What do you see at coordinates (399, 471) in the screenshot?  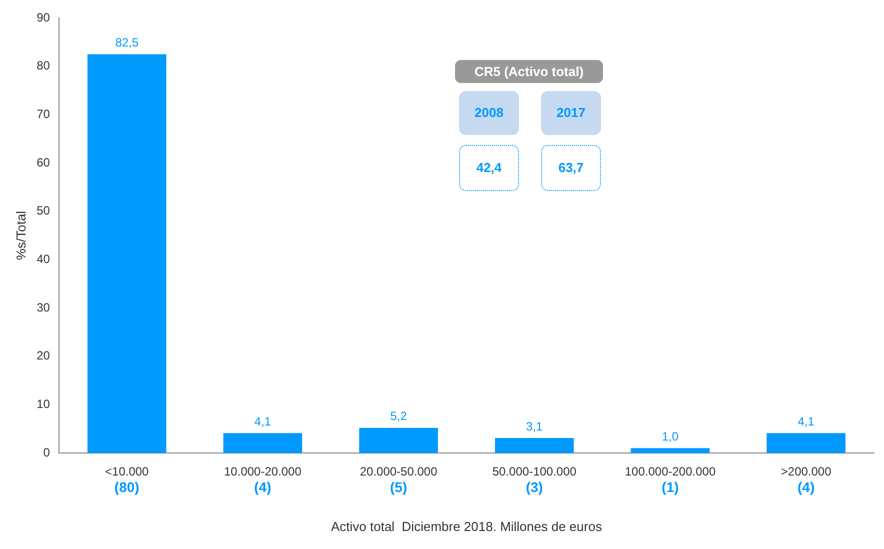 I see `x-tick-label: 20.000-50.000` at bounding box center [399, 471].